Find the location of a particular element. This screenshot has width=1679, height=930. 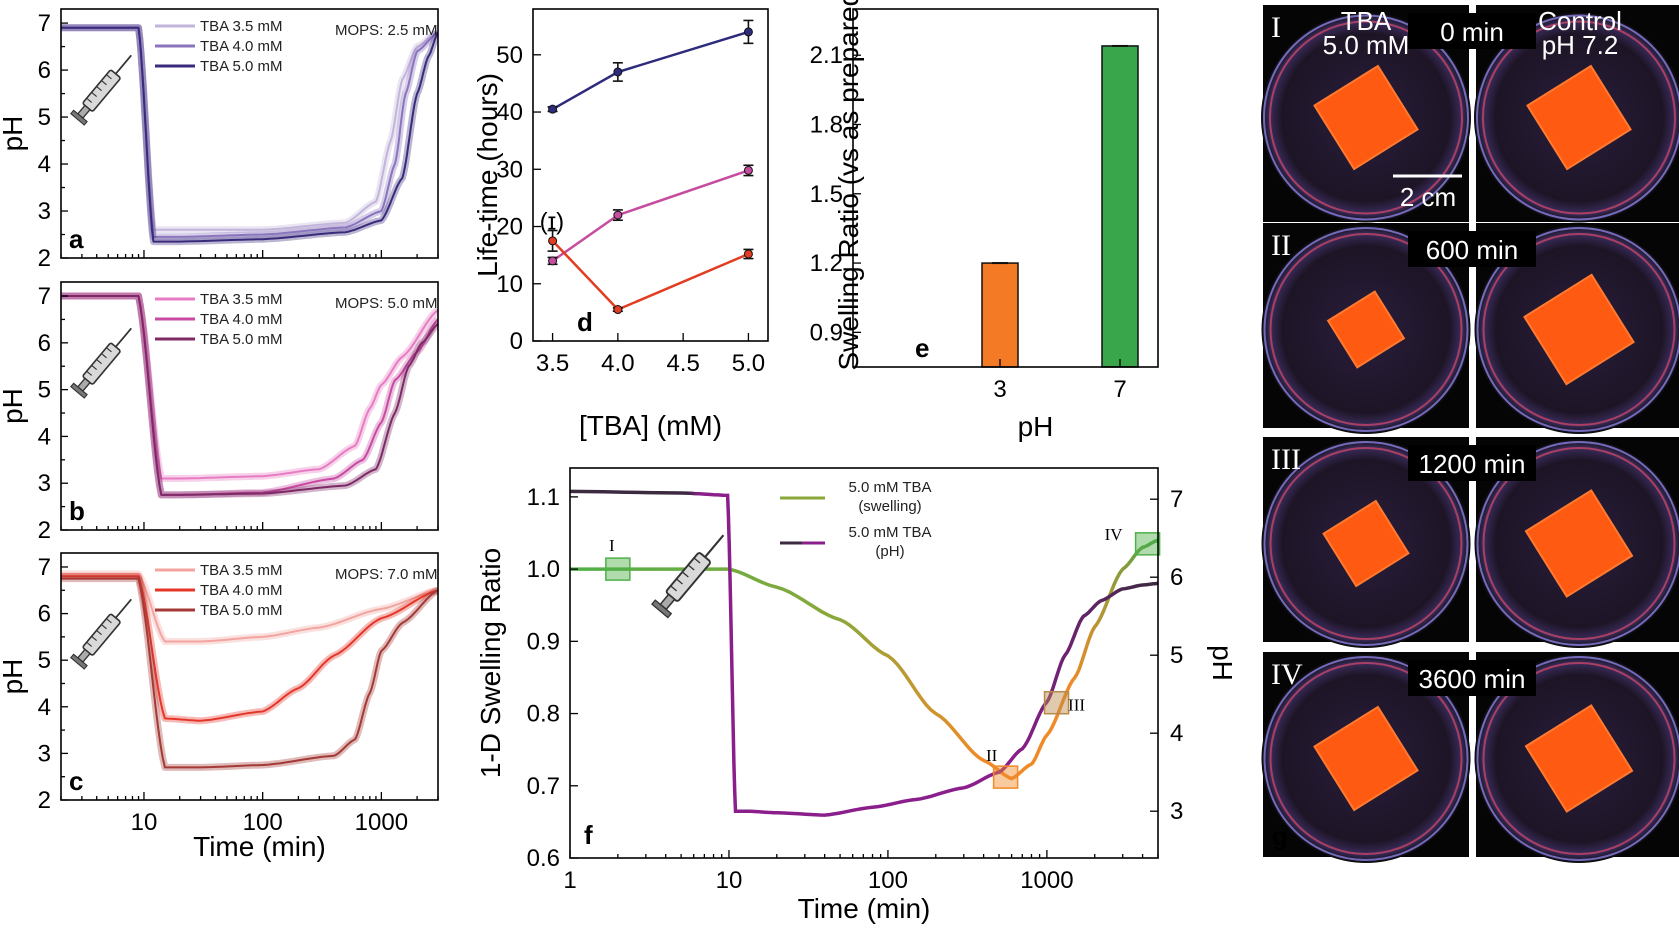

y-tick-label: 2 is located at coordinates (44, 258).